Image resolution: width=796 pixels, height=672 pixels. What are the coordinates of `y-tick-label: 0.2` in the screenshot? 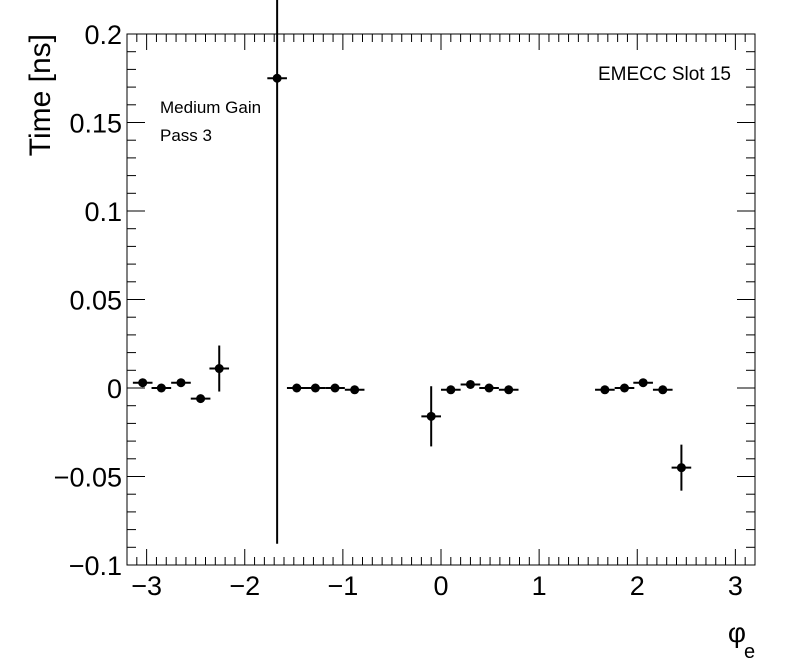 It's located at (103, 35).